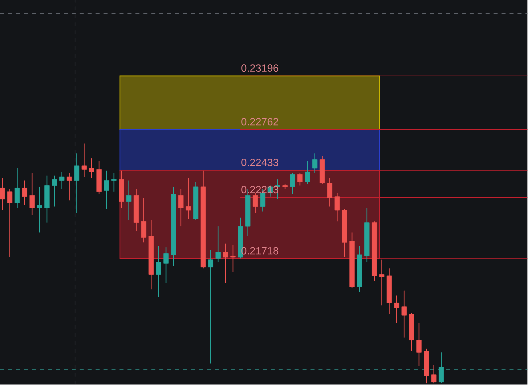  I want to click on ref-line-label: 0.22762, so click(260, 122).